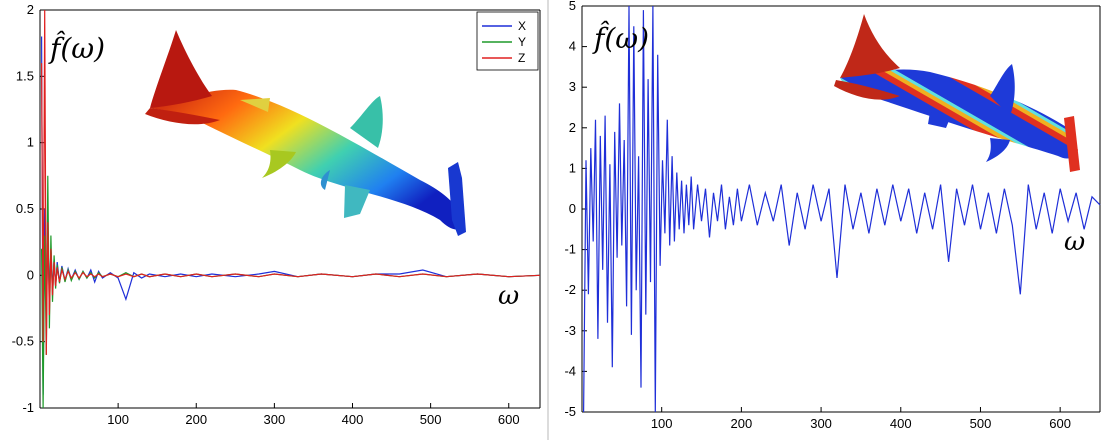  What do you see at coordinates (570, 330) in the screenshot?
I see `right-y-tick-label: -3` at bounding box center [570, 330].